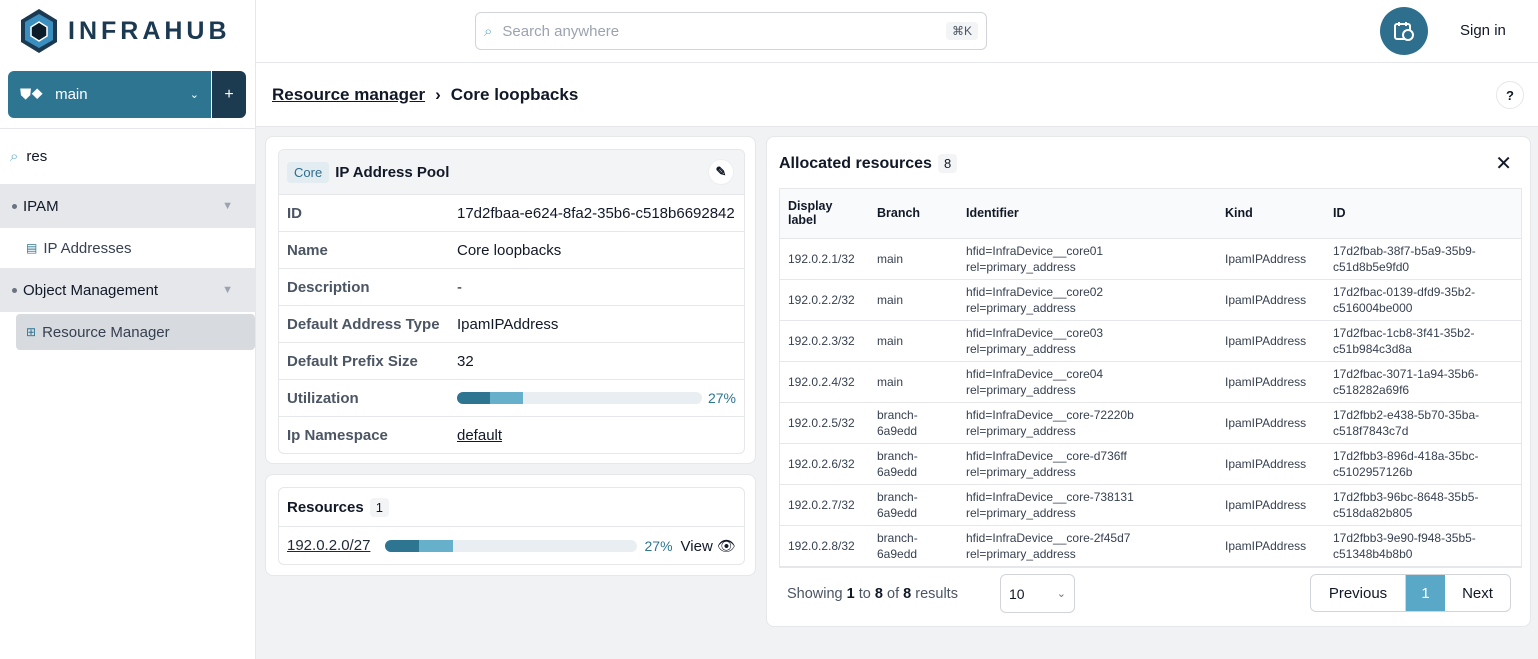 The height and width of the screenshot is (659, 1538). Describe the element at coordinates (1373, 512) in the screenshot. I see `id-part: c518da82b805` at that location.